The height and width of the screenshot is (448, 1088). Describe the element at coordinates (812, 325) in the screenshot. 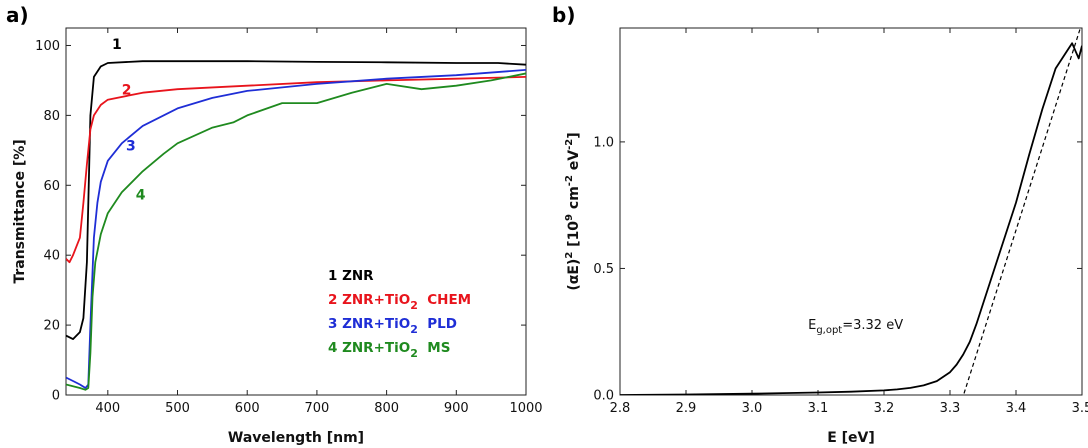

I see `annotation-text: E` at that location.